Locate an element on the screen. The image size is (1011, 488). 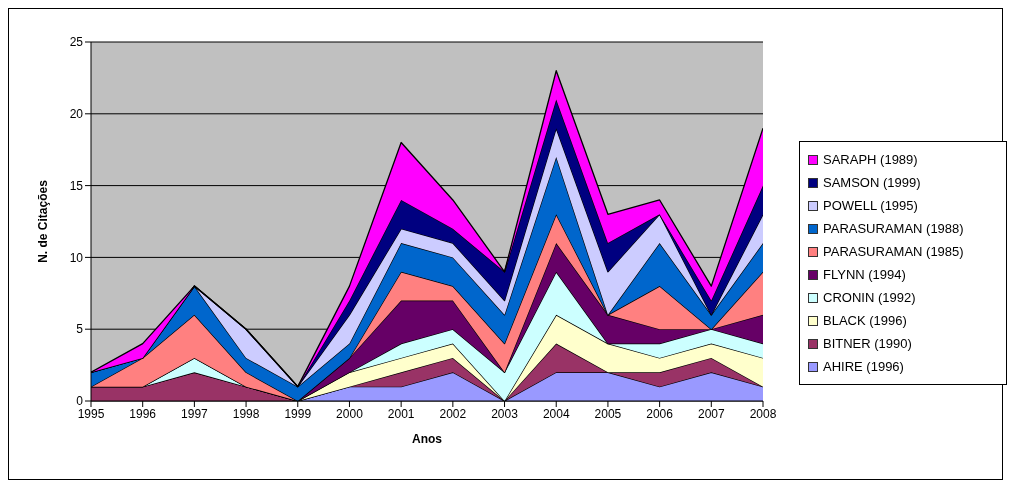
x-tick-label: 1998 is located at coordinates (246, 413).